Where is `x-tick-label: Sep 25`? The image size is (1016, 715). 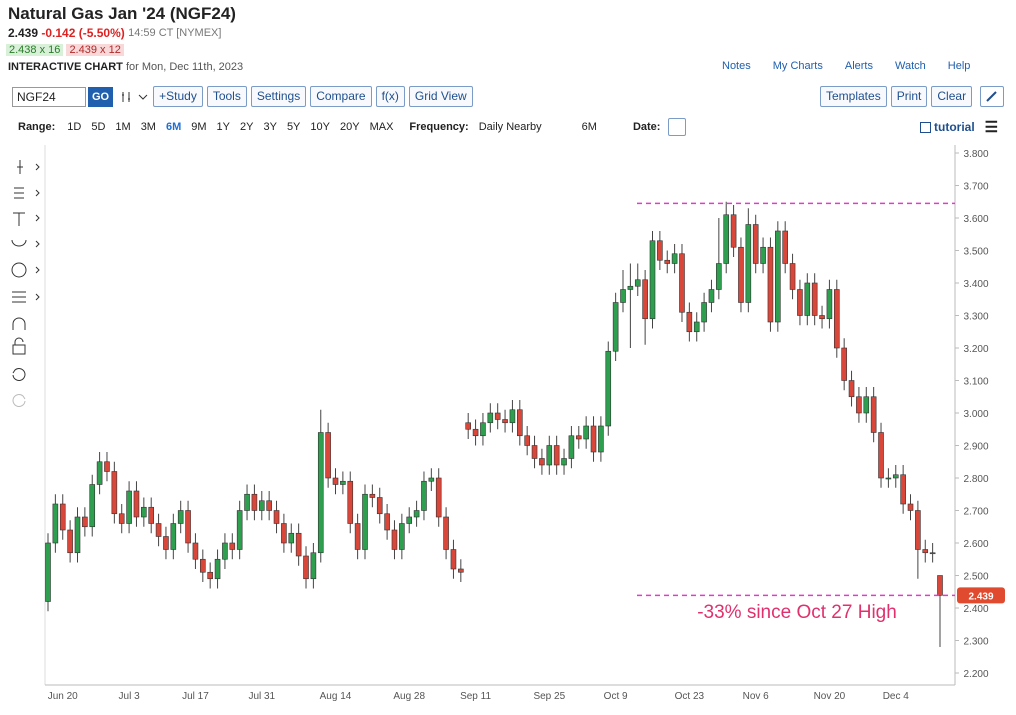 x-tick-label: Sep 25 is located at coordinates (549, 696).